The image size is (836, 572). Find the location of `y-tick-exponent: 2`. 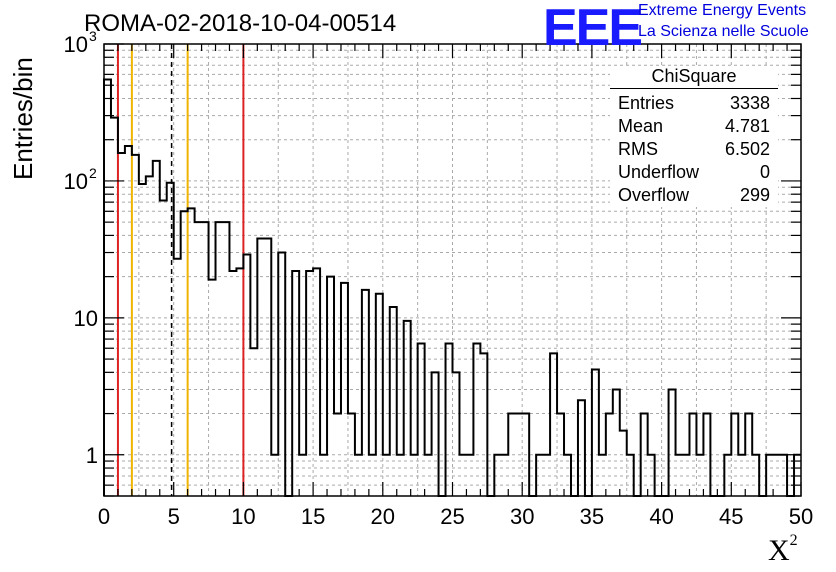

y-tick-exponent: 2 is located at coordinates (93, 173).